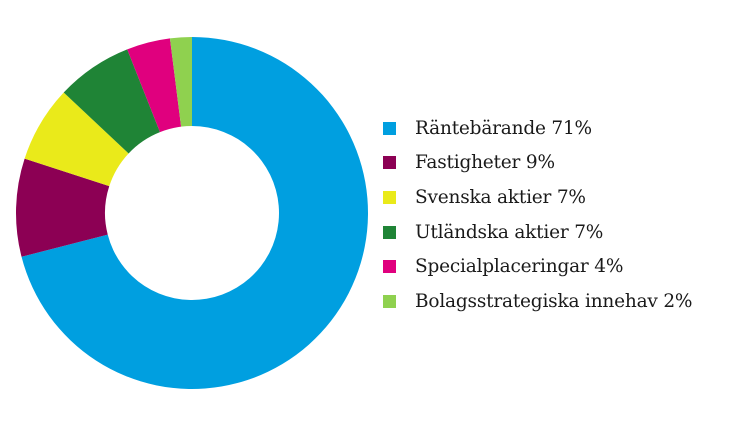  Describe the element at coordinates (503, 128) in the screenshot. I see `legend-label: Räntebärande 71%` at that location.